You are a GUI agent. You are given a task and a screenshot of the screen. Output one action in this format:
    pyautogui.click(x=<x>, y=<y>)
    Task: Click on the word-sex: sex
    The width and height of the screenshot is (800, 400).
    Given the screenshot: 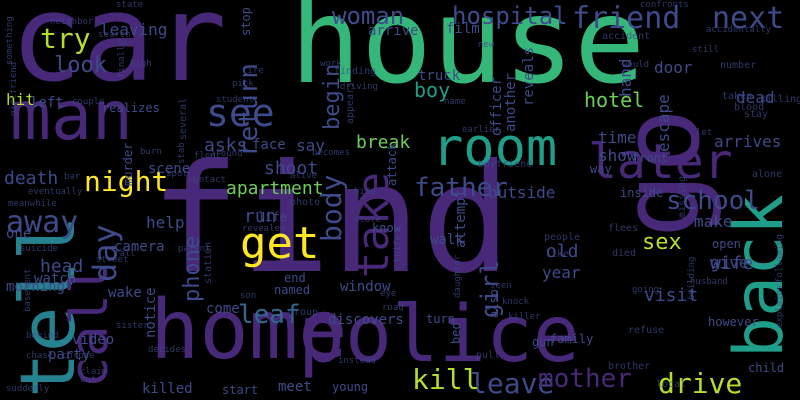 What is the action you would take?
    pyautogui.click(x=662, y=242)
    